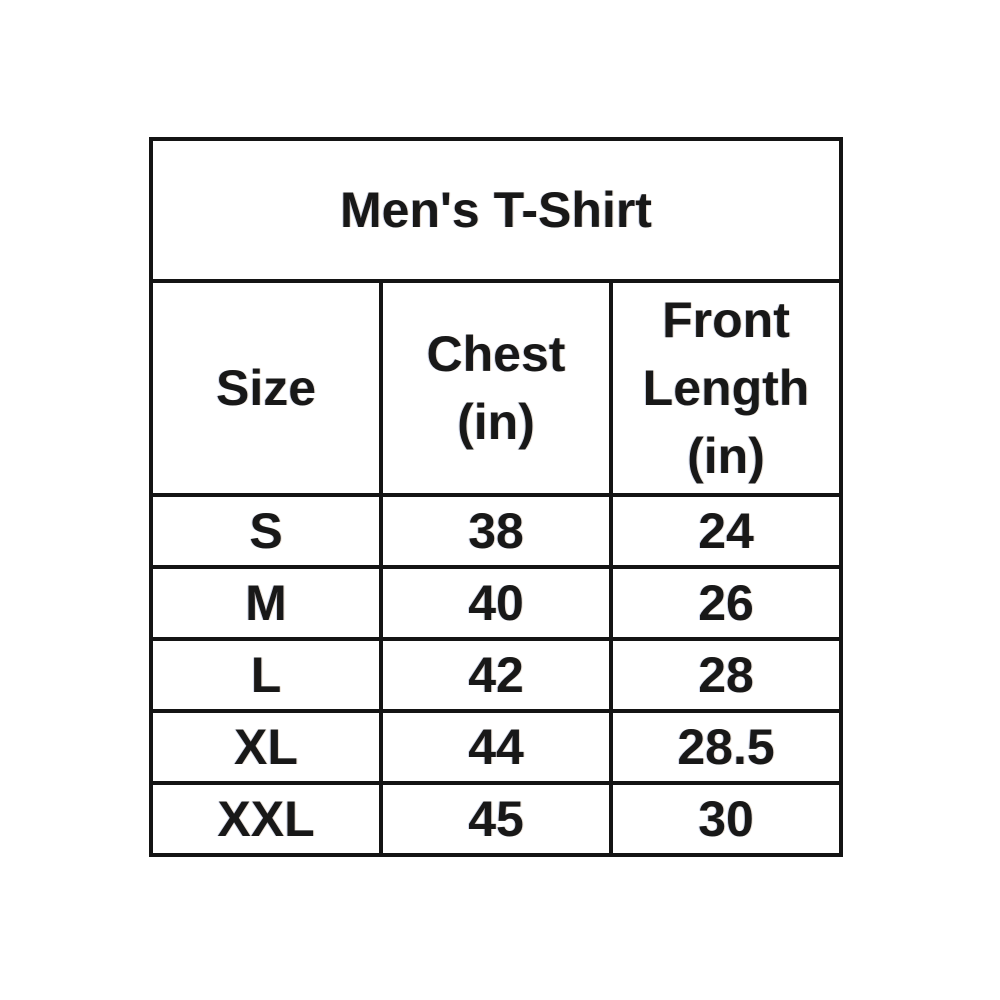 The image size is (1000, 1000). I want to click on size-cell: M, so click(266, 603).